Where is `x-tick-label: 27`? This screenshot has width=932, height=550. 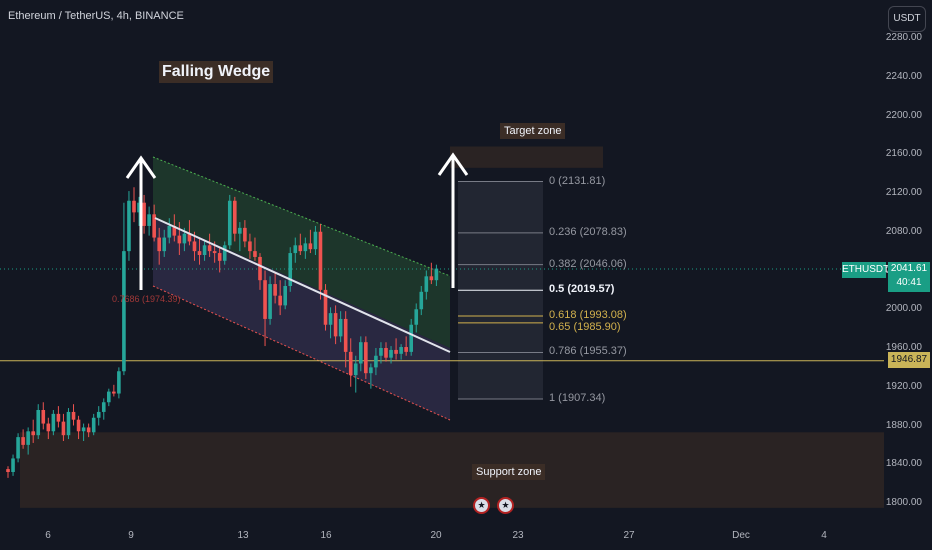 x-tick-label: 27 is located at coordinates (629, 535).